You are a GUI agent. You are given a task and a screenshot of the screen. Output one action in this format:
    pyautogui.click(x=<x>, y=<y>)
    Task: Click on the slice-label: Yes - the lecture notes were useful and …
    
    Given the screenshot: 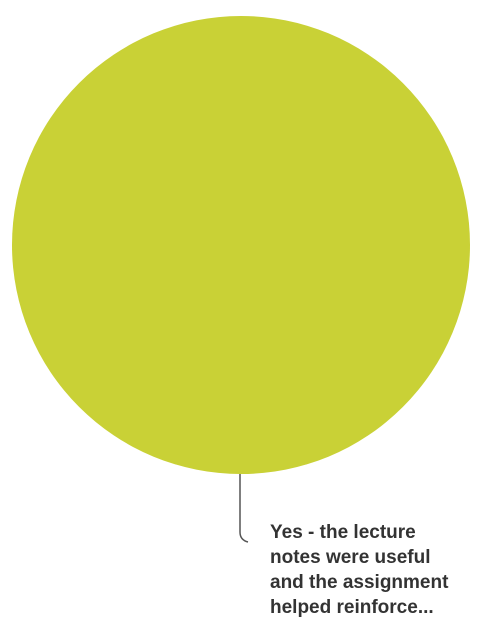 What is the action you would take?
    pyautogui.click(x=362, y=570)
    